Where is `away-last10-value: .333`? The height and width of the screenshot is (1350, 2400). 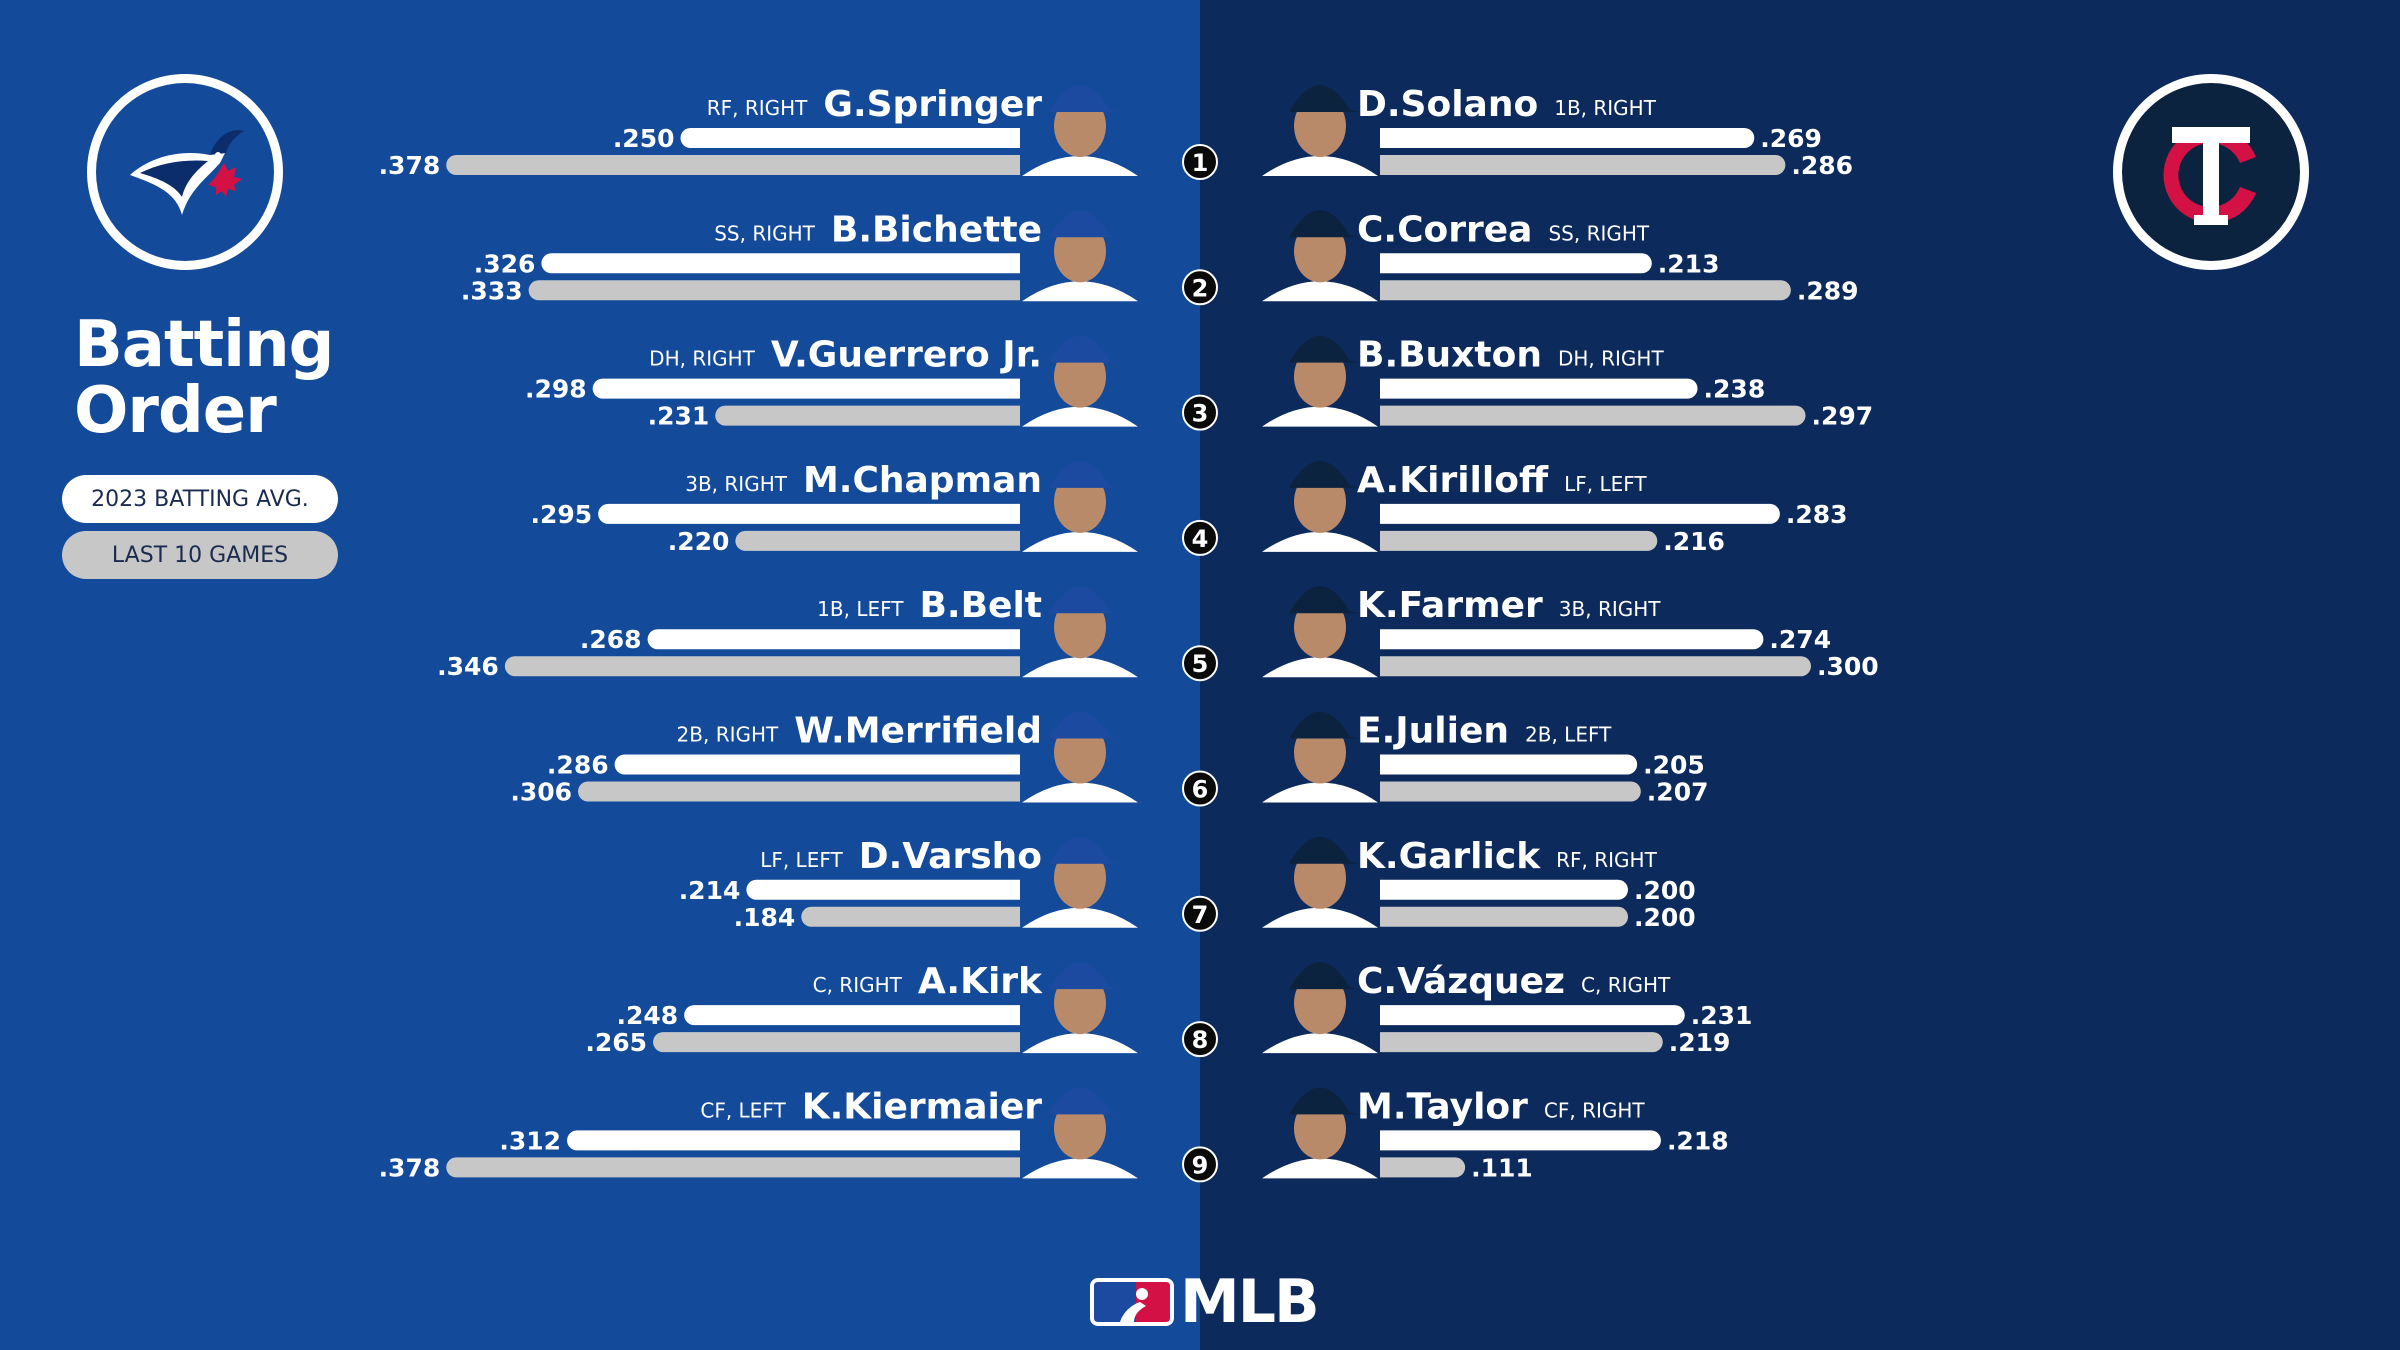
away-last10-value: .333 is located at coordinates (492, 290).